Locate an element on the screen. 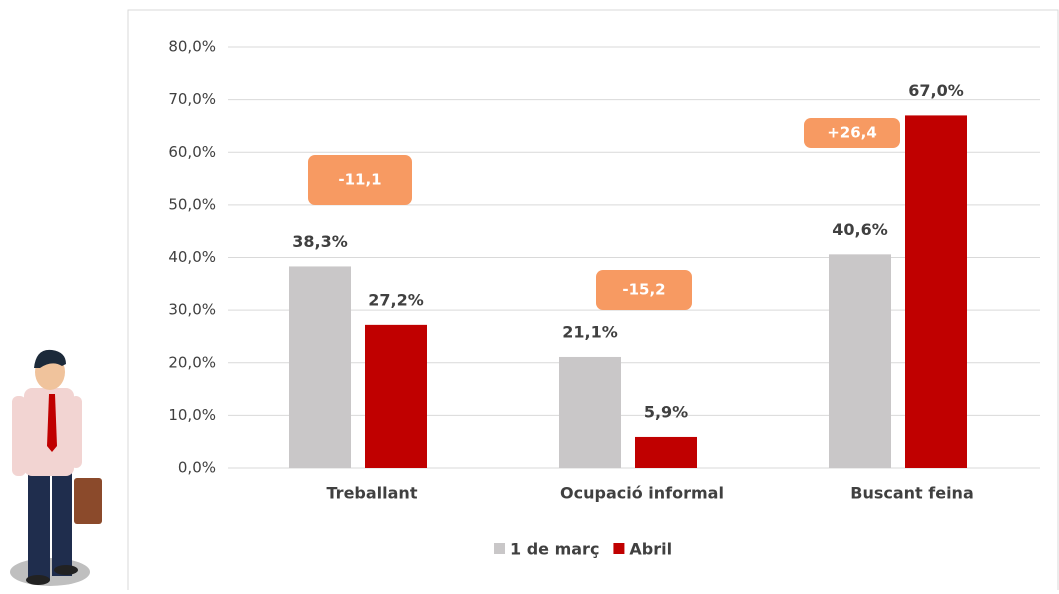 The image size is (1059, 594). value-label: 67,0% is located at coordinates (936, 90).